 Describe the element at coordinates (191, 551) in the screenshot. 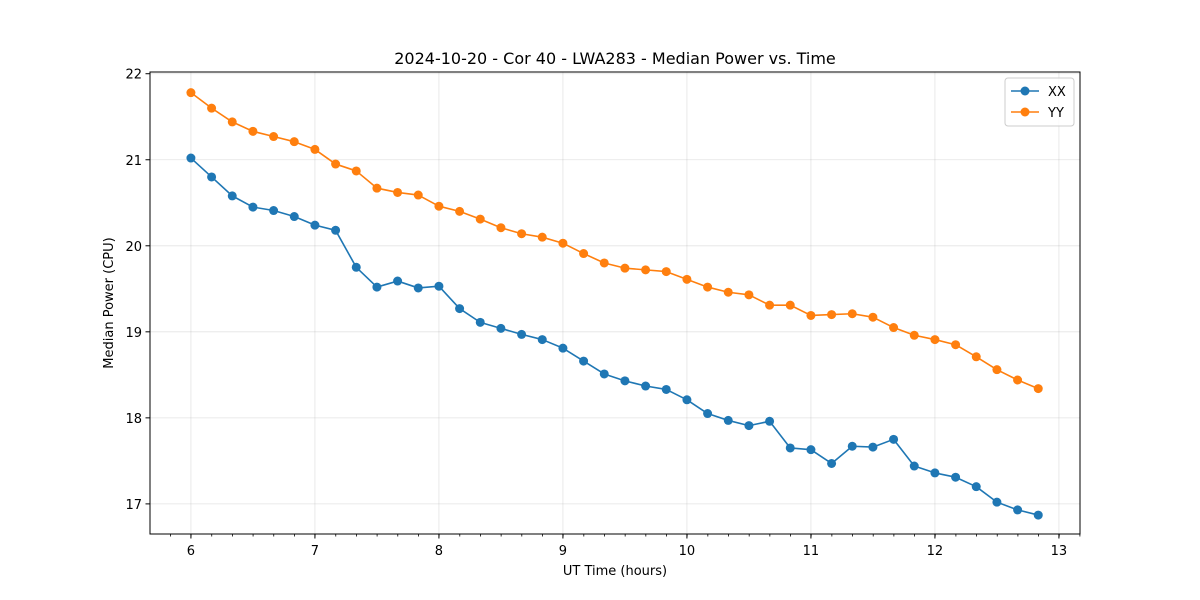

I see `x-tick-label: 6` at that location.